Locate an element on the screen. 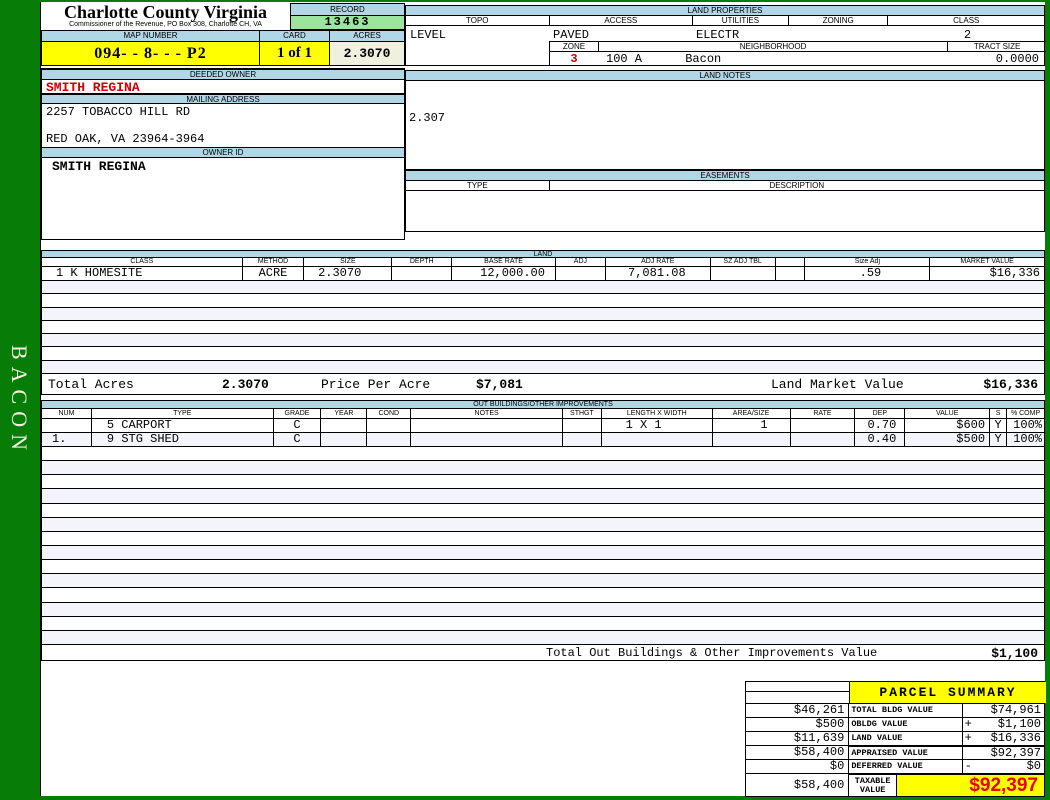 The height and width of the screenshot is (800, 1050). acres-label: ACRES is located at coordinates (367, 36).